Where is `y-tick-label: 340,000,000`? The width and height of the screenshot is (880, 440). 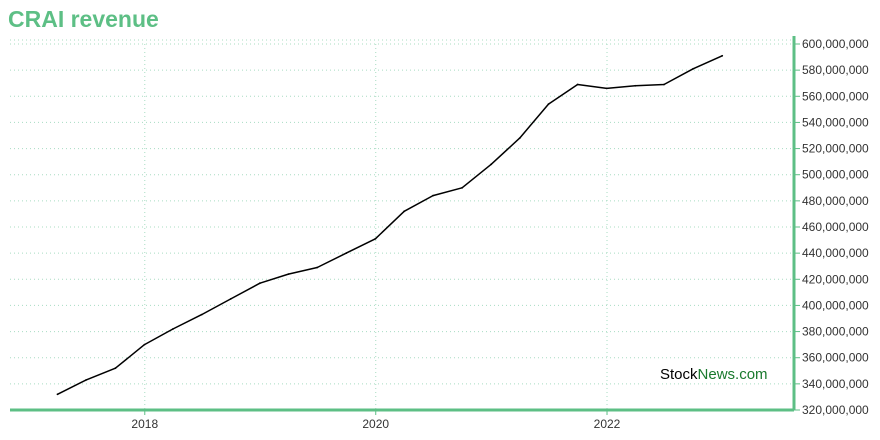
y-tick-label: 340,000,000 is located at coordinates (835, 384).